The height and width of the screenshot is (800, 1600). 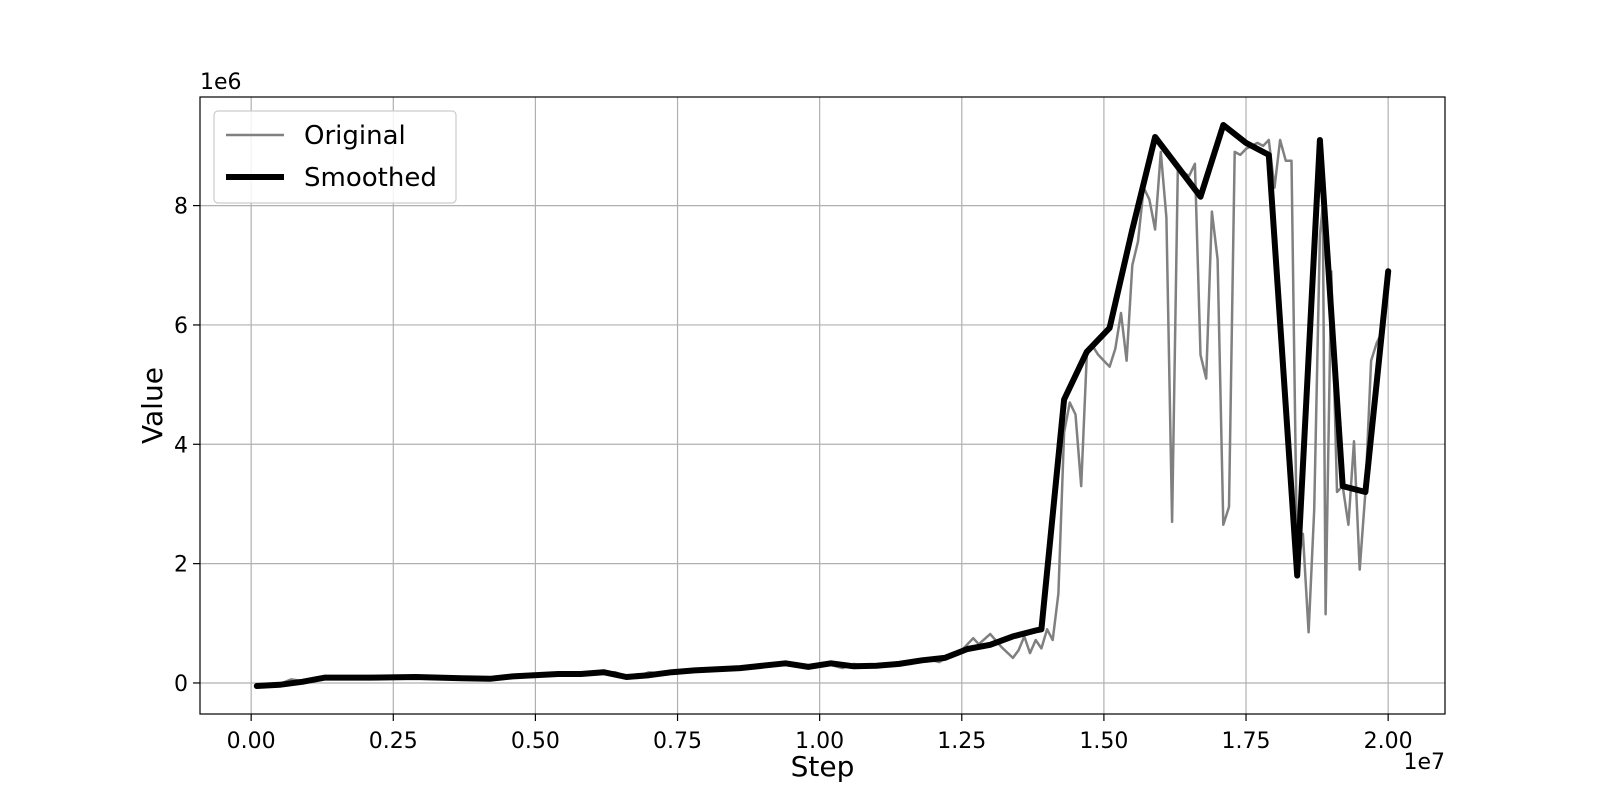 I want to click on legend-label-smoothed: Smoothed, so click(x=370, y=178).